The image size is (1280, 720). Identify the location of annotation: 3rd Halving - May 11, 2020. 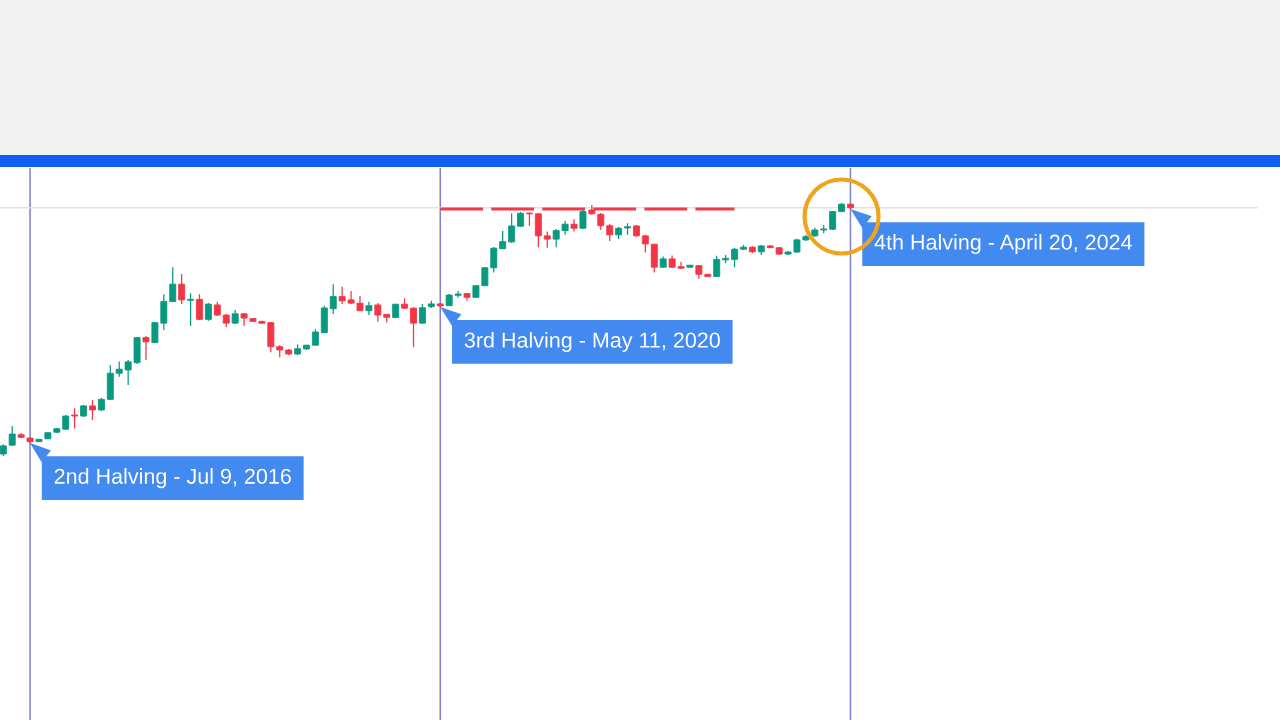
(592, 342).